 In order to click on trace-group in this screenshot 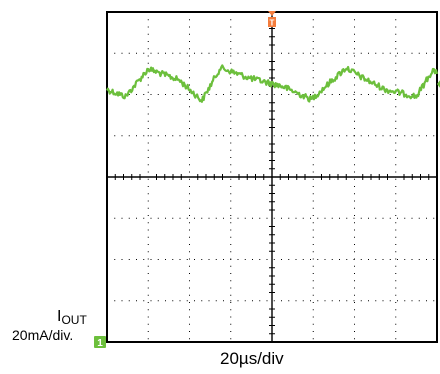, I will do `click(272, 83)`.